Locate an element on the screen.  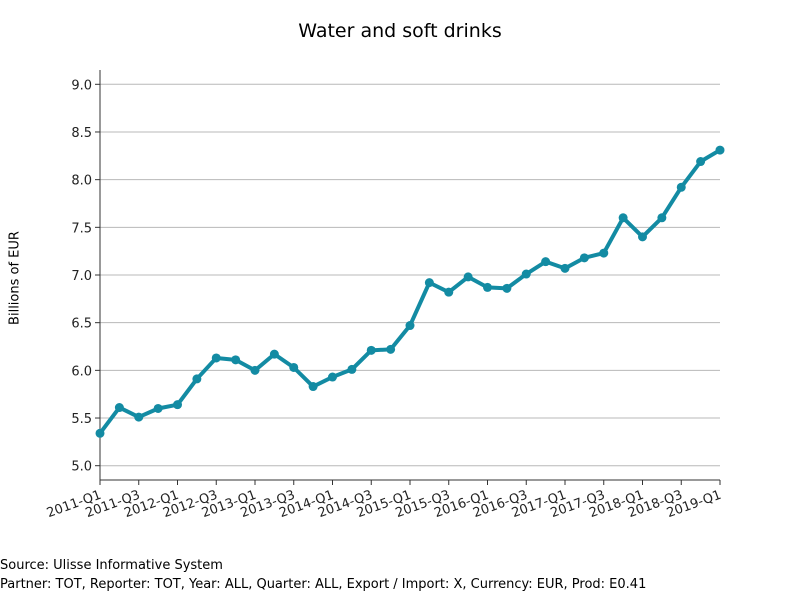
y-tick-label: 8.5 is located at coordinates (81, 133).